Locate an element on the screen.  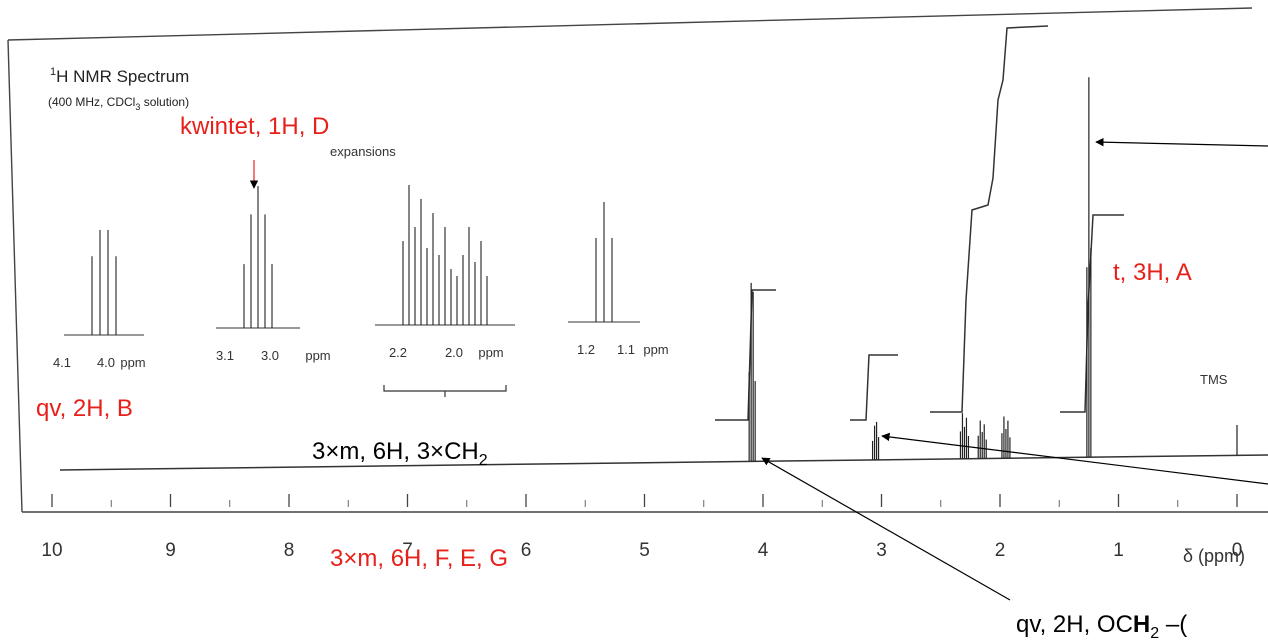
axis-tick-label: 1 is located at coordinates (1118, 550).